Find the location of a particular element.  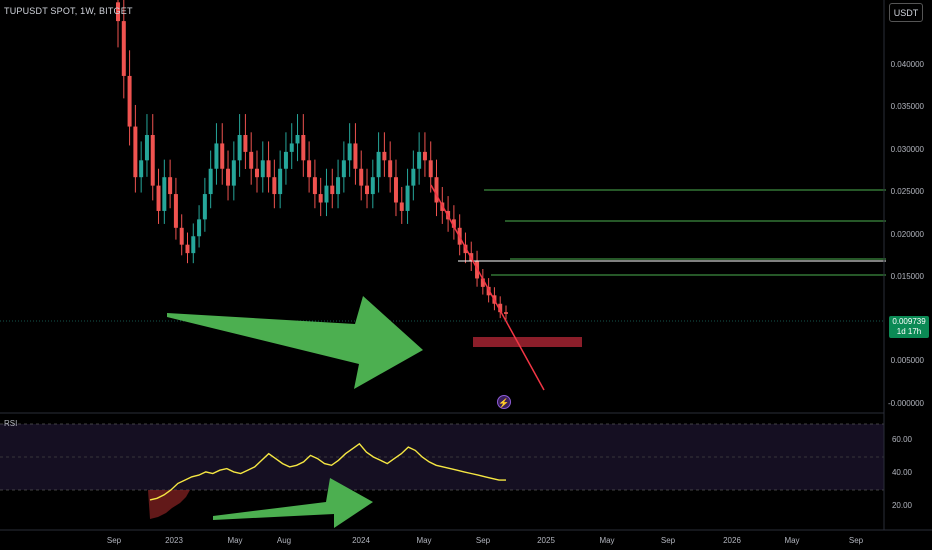

green-arrow is located at coordinates (295, 342).